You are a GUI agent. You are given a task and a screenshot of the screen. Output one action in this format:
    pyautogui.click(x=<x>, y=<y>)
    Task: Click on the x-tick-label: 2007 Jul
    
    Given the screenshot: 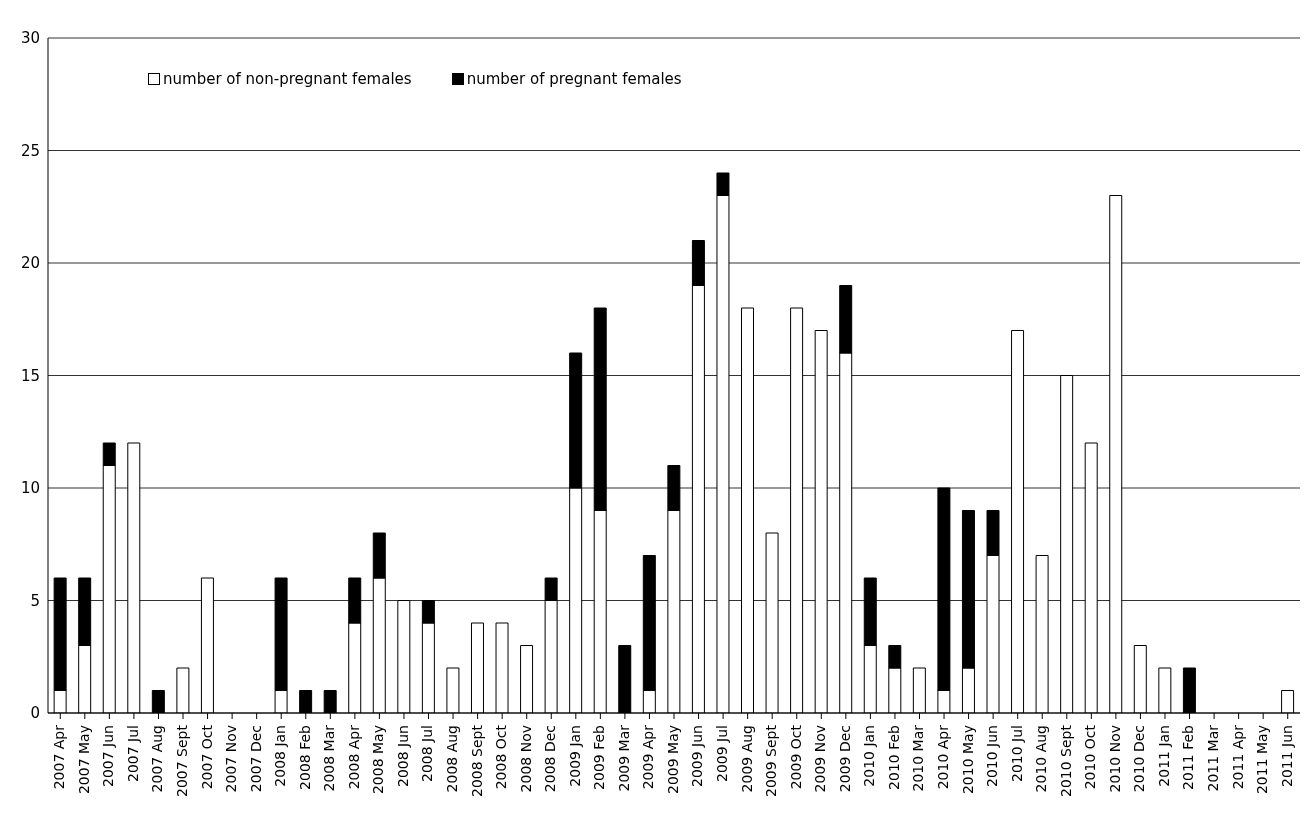 What is the action you would take?
    pyautogui.click(x=132, y=753)
    